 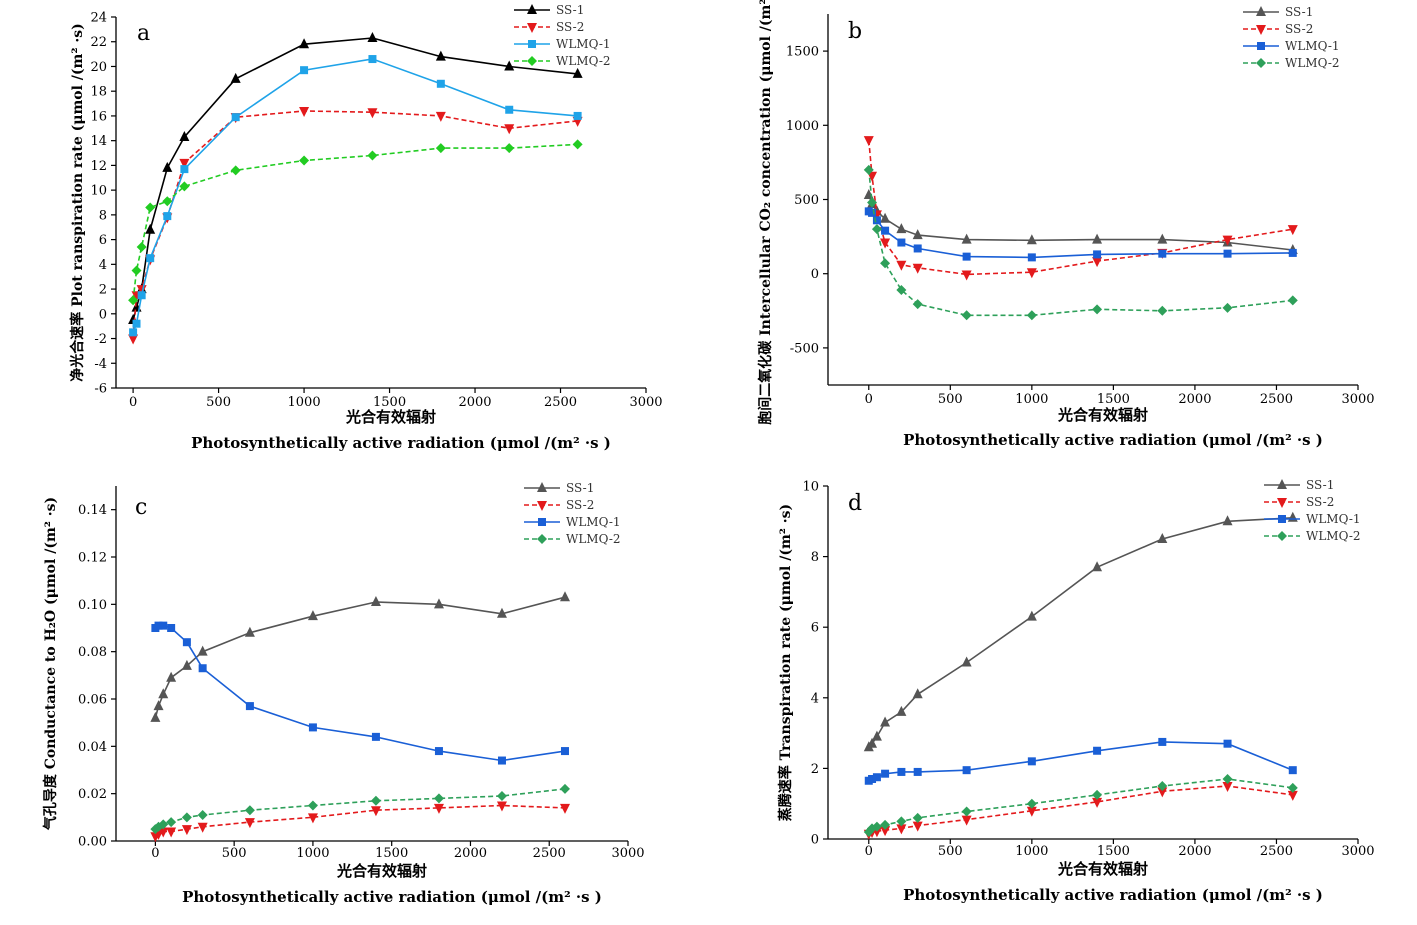 What do you see at coordinates (815, 557) in the screenshot?
I see `y-tick-label: 8` at bounding box center [815, 557].